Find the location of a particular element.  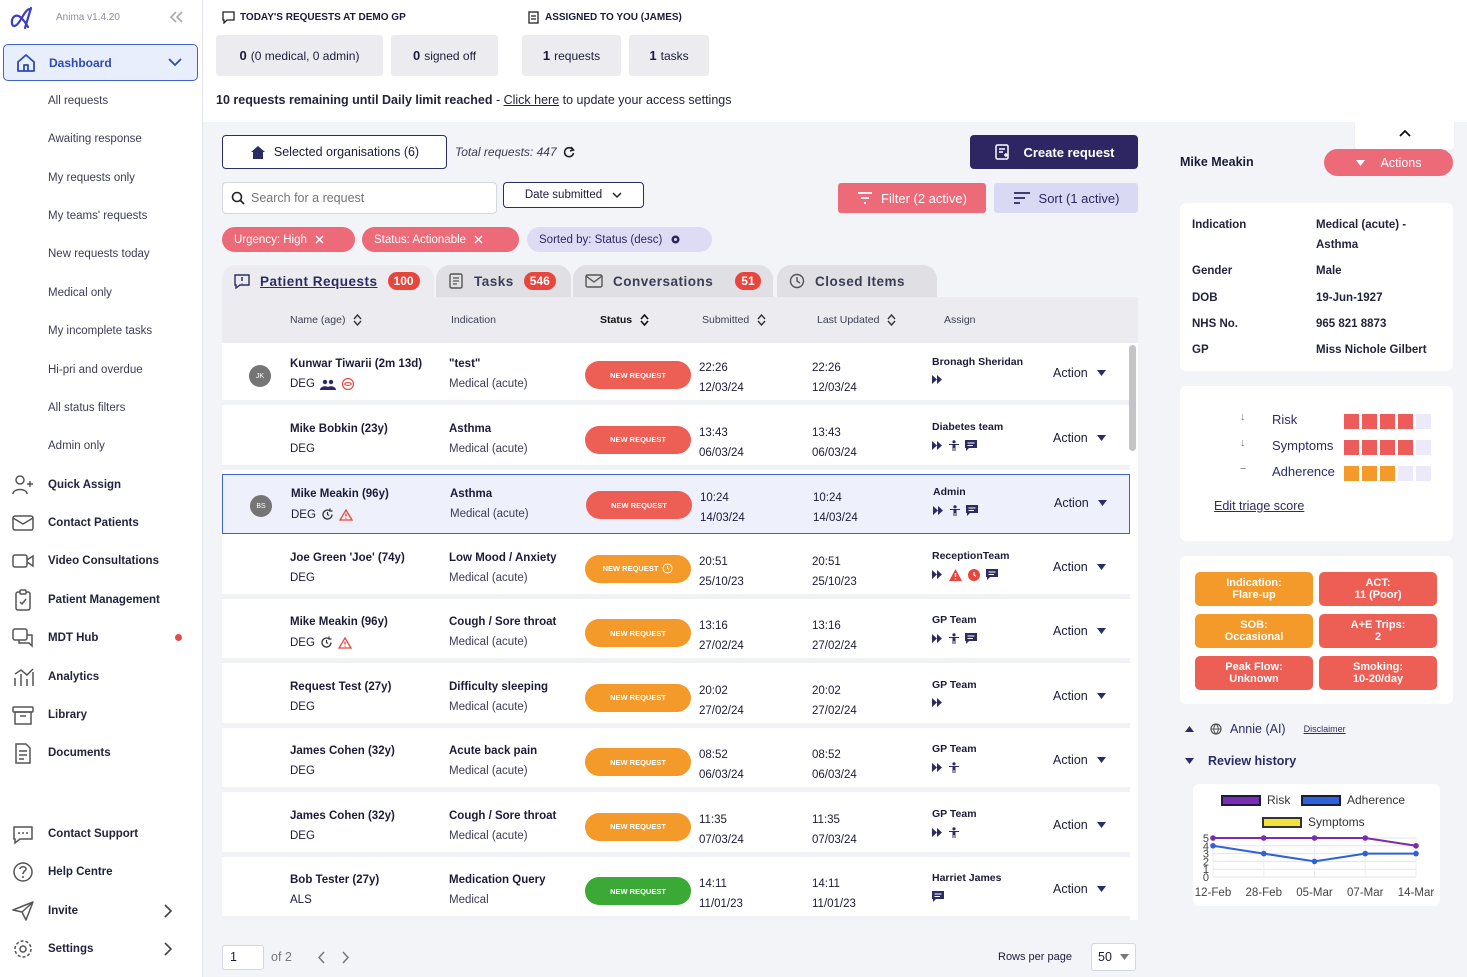

sub-awaiting-response: Awaiting response is located at coordinates (95, 139).